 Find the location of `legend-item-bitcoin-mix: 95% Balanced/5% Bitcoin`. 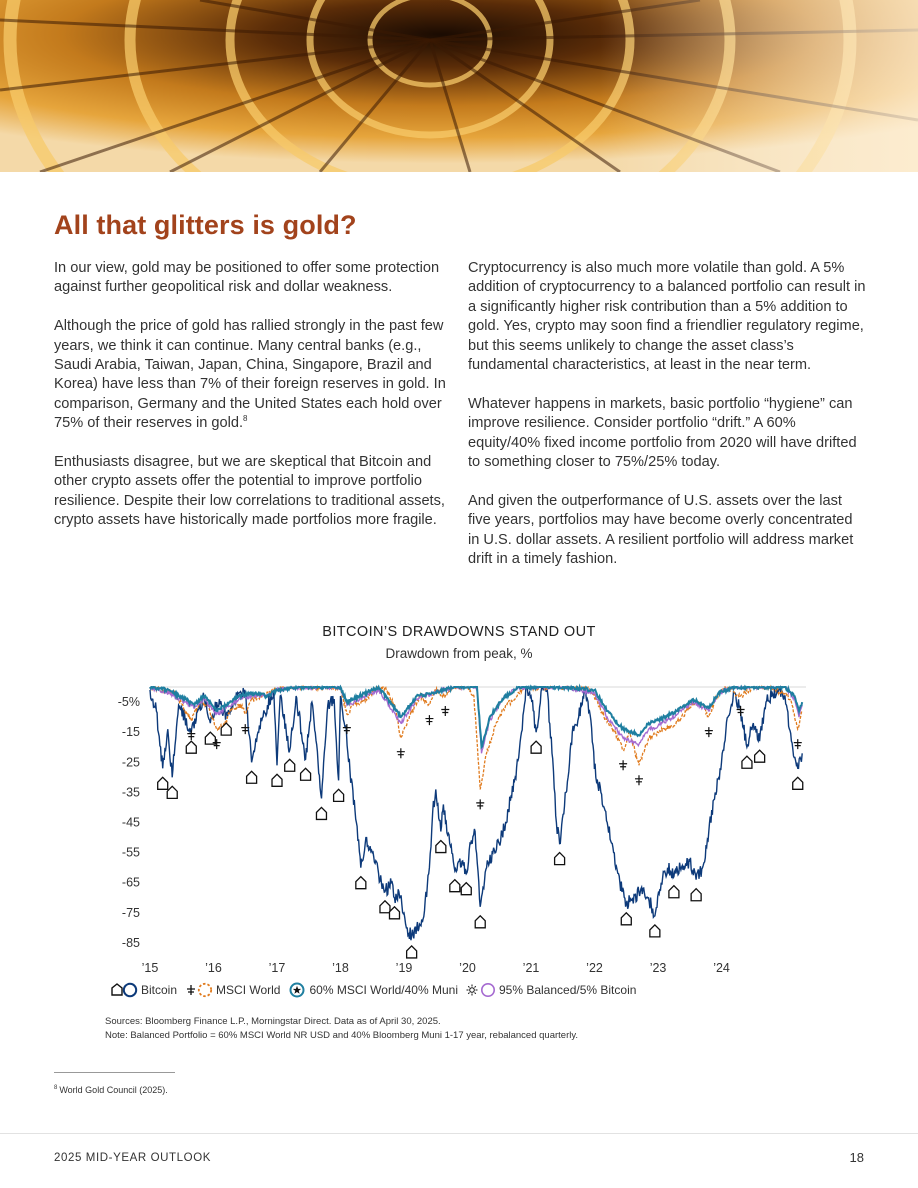

legend-item-bitcoin-mix: 95% Balanced/5% Bitcoin is located at coordinates (551, 990).